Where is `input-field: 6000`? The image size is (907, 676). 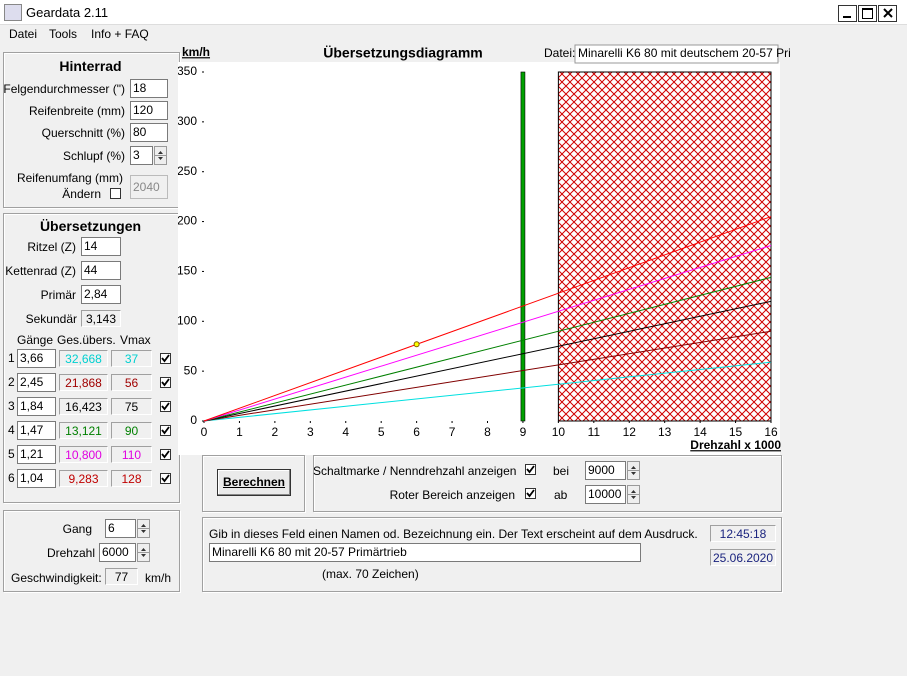
input-field: 6000 is located at coordinates (117, 552).